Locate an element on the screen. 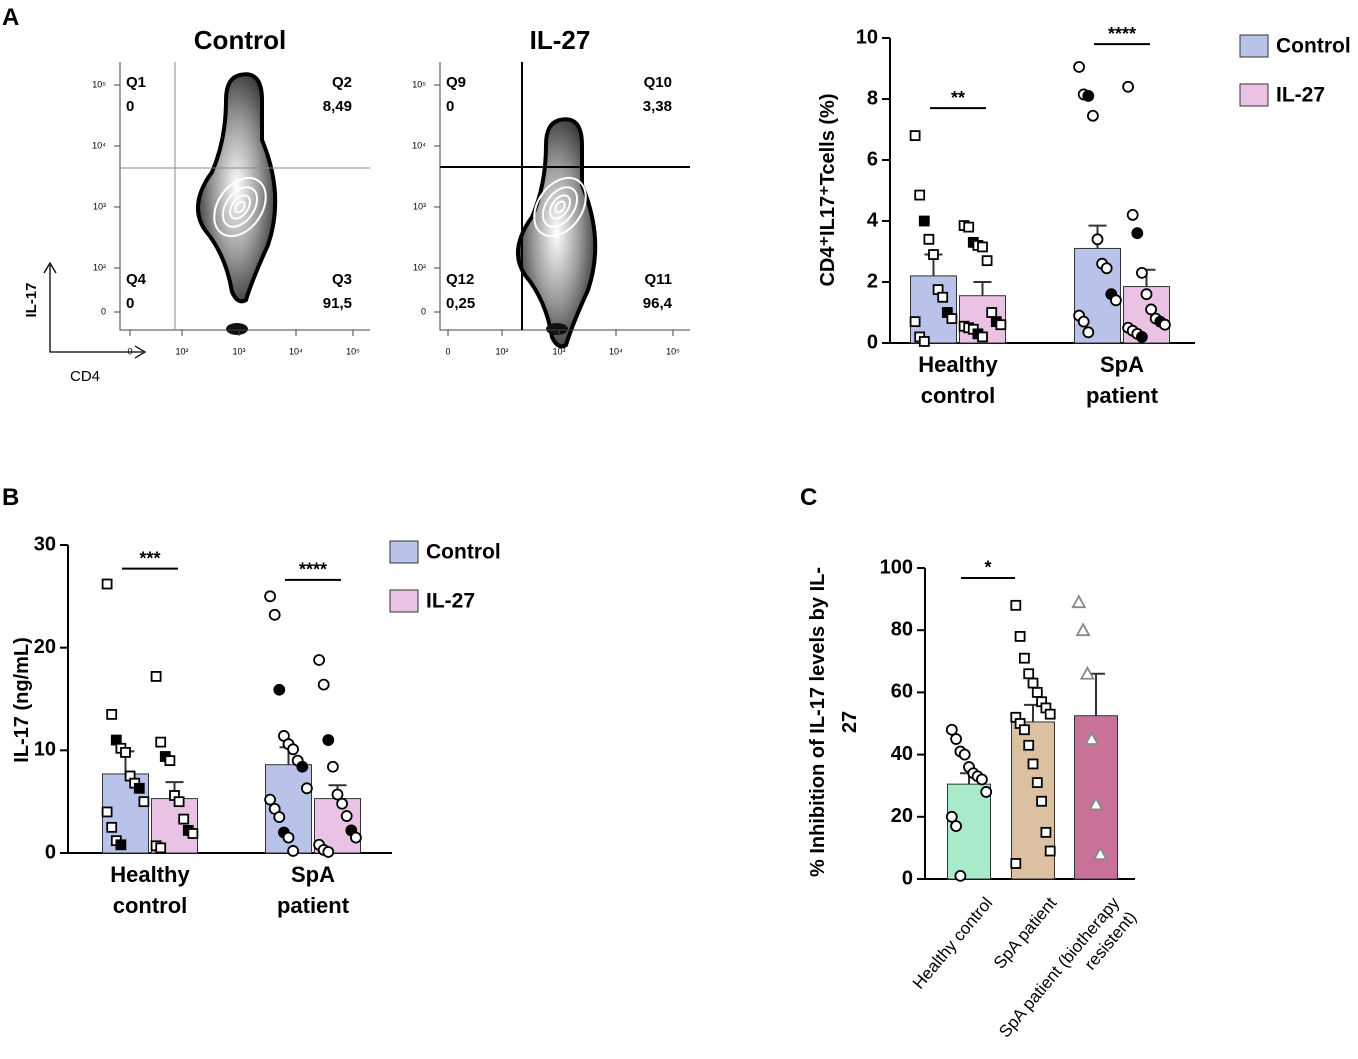 The width and height of the screenshot is (1358, 1059). x-tick-label: 10⁵ is located at coordinates (353, 351).